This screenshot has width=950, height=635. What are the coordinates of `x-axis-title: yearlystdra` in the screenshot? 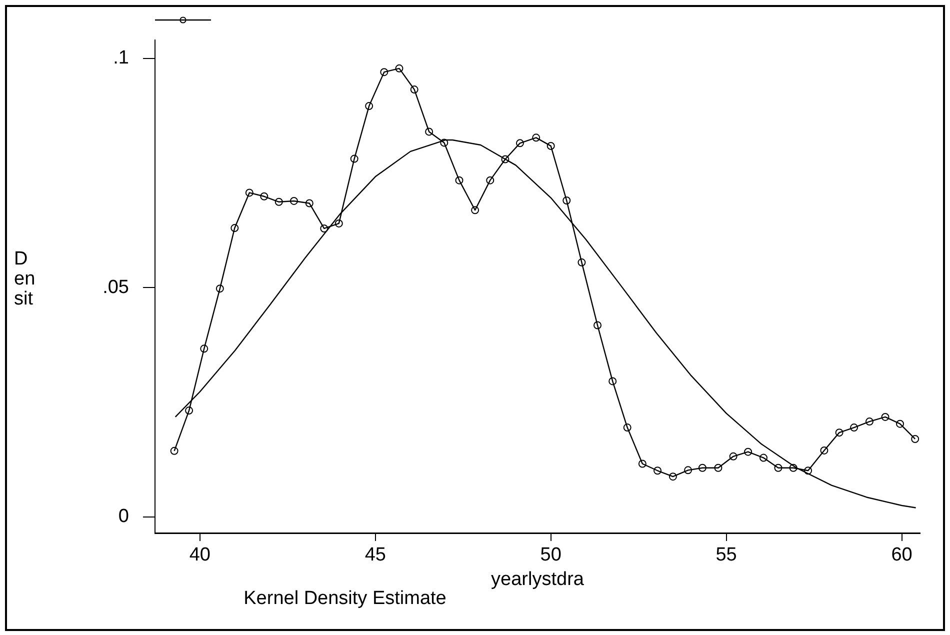 It's located at (537, 579).